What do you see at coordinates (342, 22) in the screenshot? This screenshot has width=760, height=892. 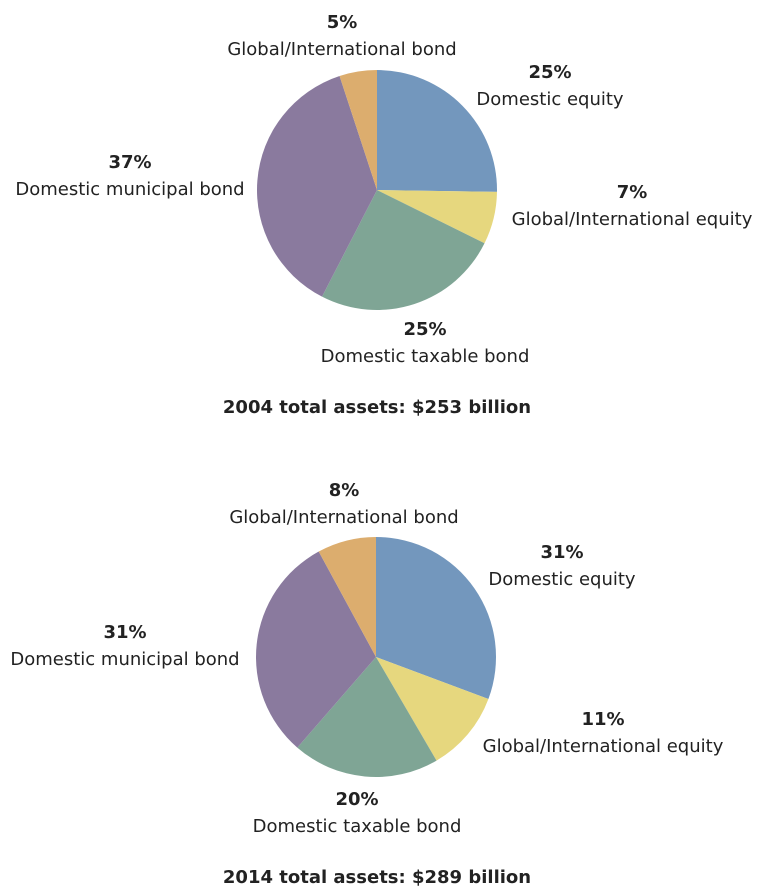 I see `value-label: 5%` at bounding box center [342, 22].